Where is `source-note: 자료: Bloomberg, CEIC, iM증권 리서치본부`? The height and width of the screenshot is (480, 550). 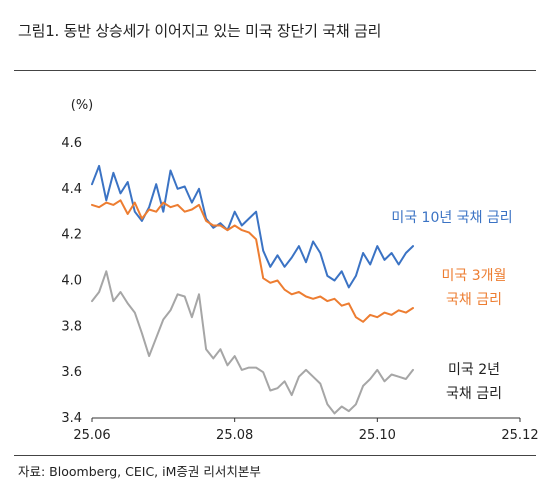
source-note: 자료: Bloomberg, CEIC, iM증권 리서치본부 is located at coordinates (139, 471).